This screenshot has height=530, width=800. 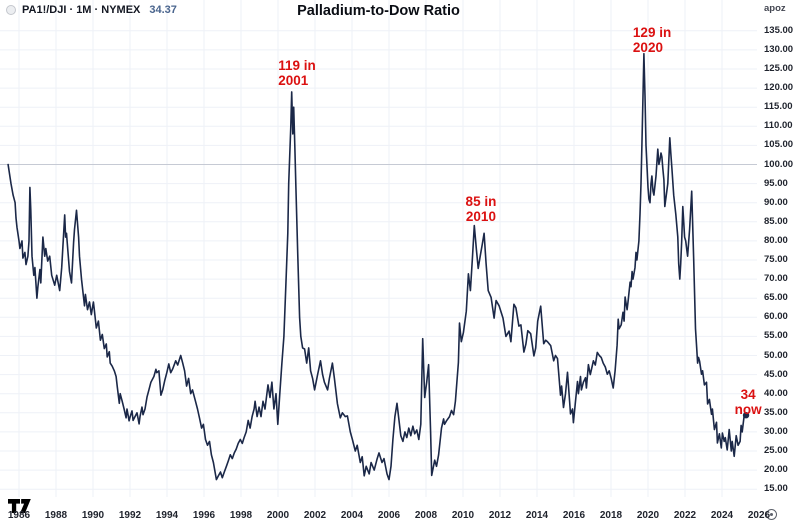 I want to click on price-scale-label: 105.00, so click(x=779, y=145).